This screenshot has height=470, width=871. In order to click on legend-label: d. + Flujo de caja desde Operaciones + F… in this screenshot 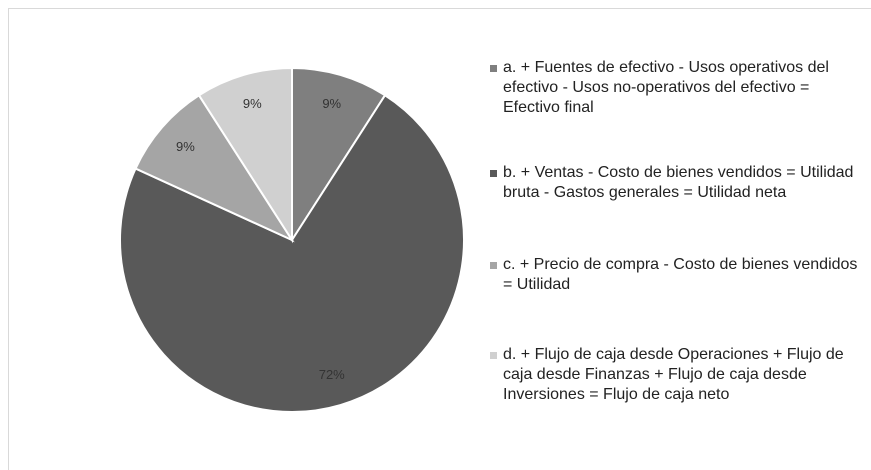, I will do `click(673, 374)`.